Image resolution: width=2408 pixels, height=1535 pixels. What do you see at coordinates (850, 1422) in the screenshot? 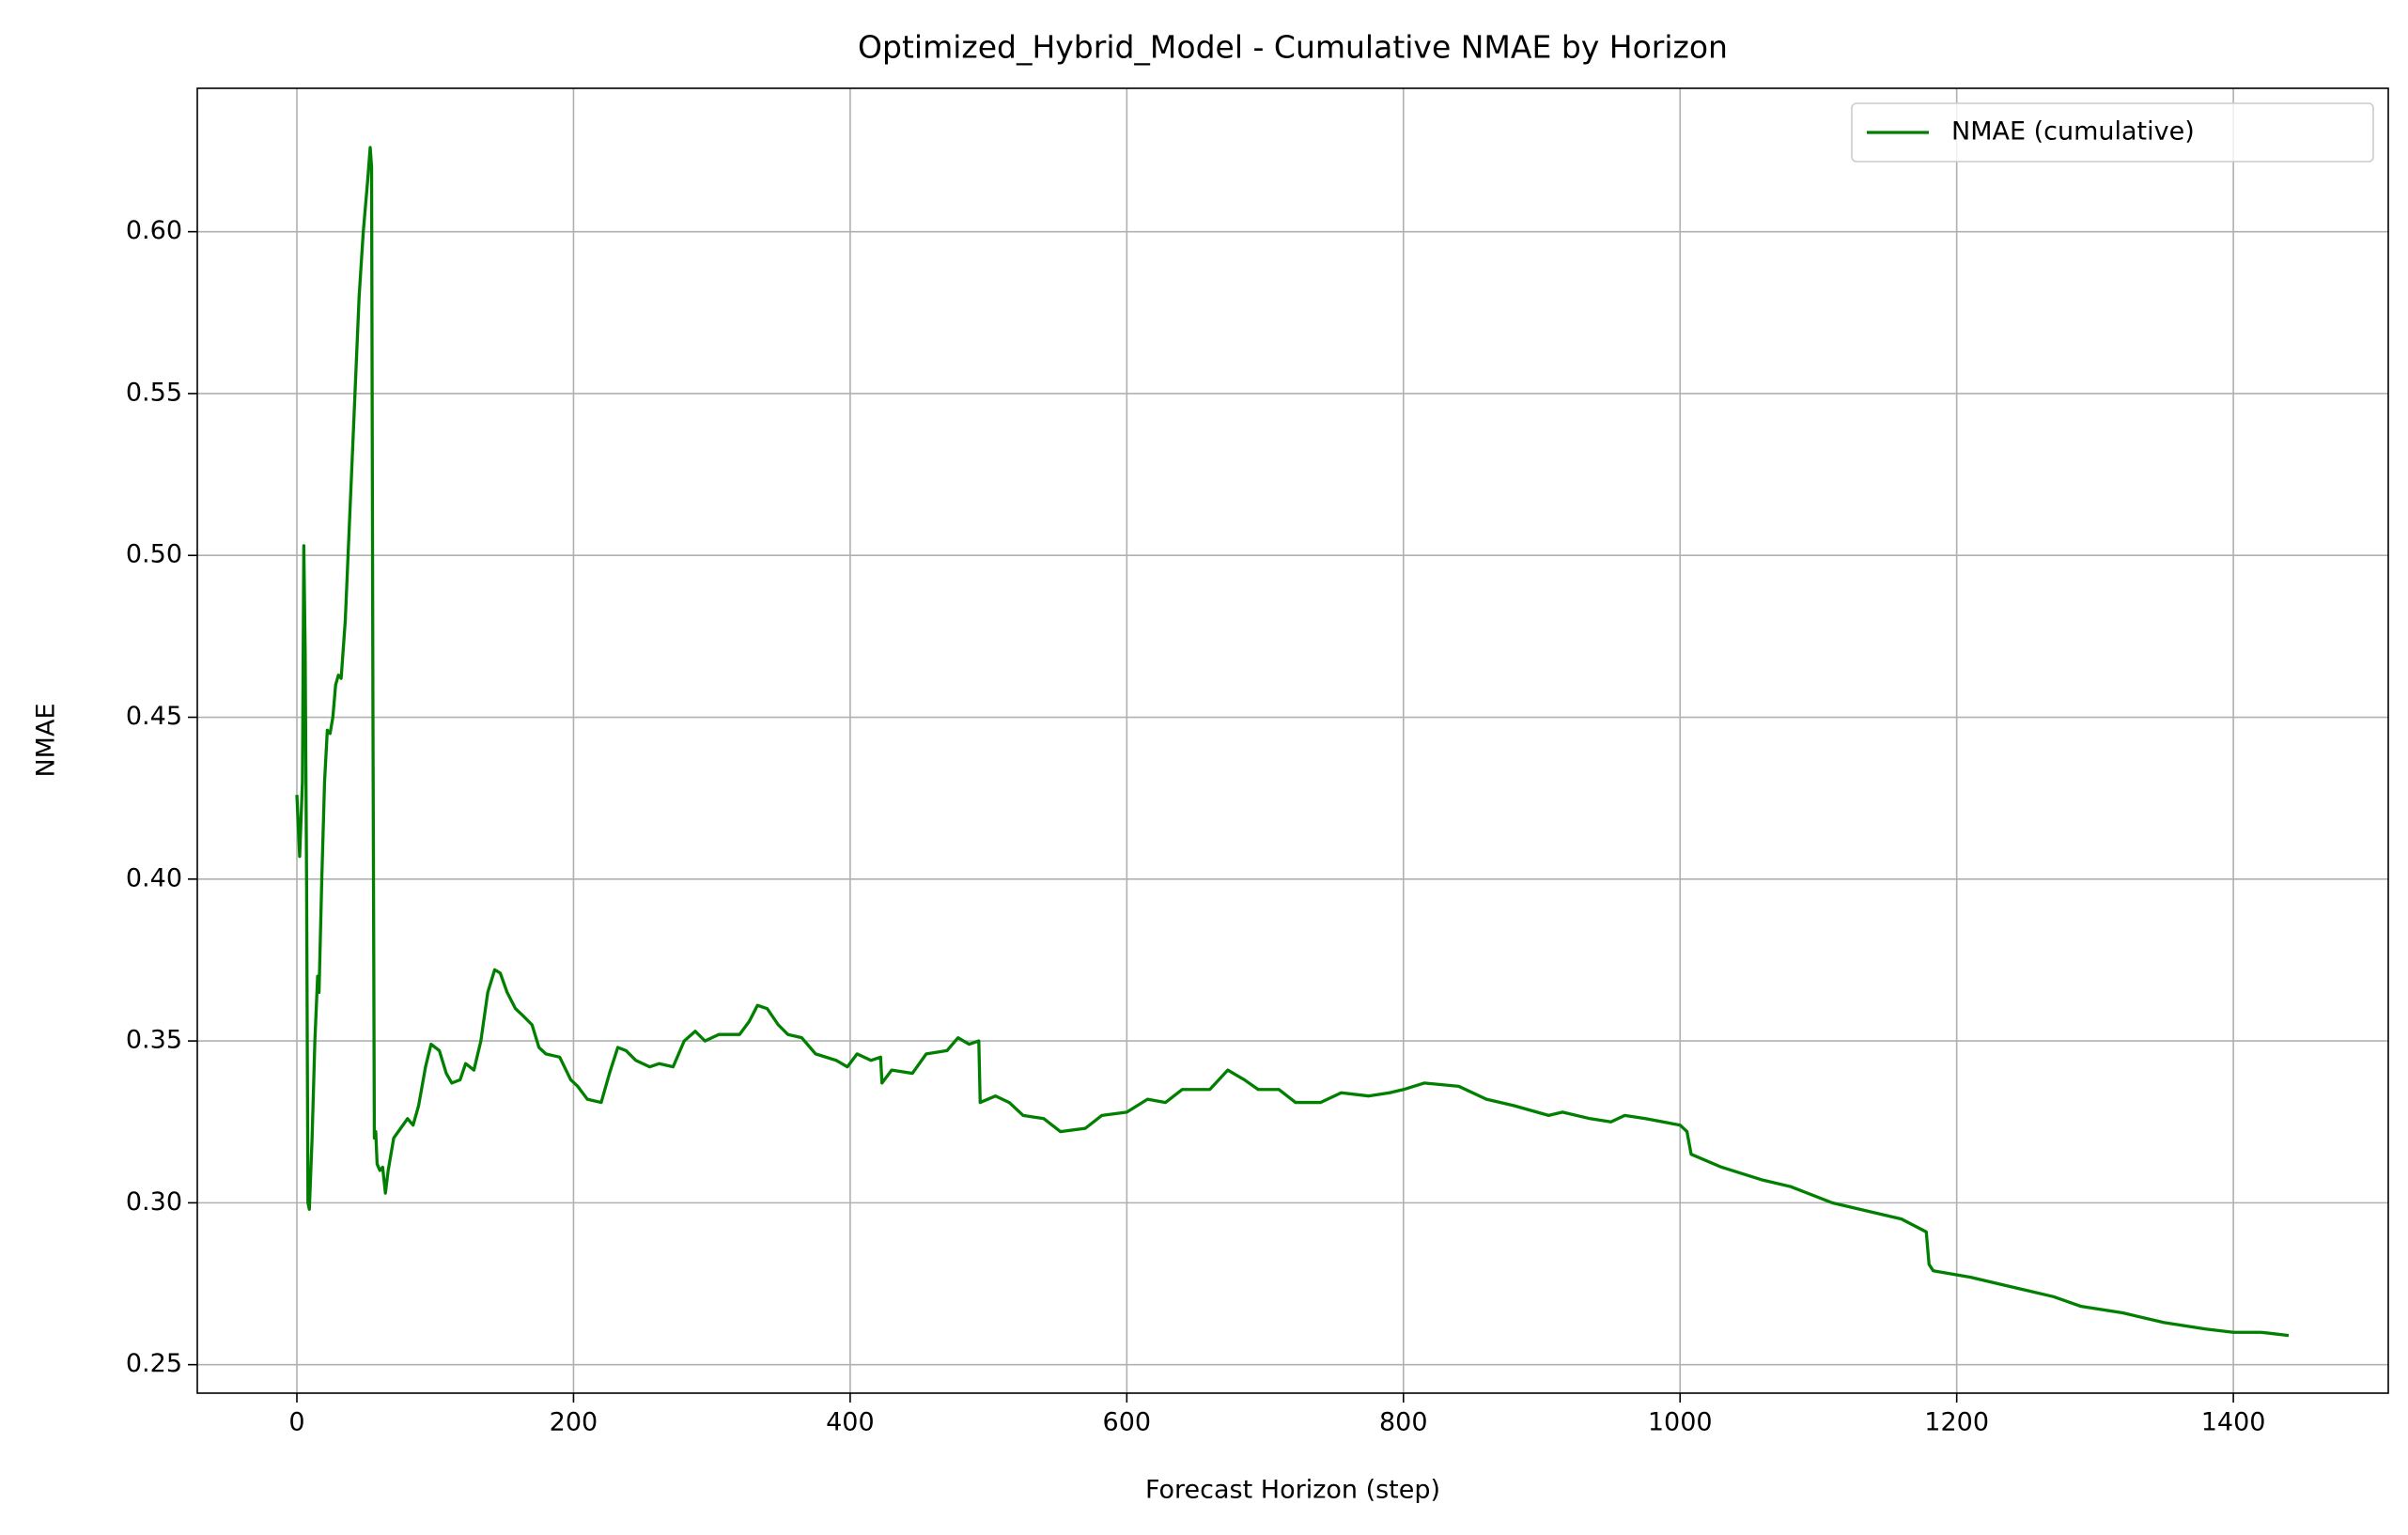
I see `x-tick-label: 400` at bounding box center [850, 1422].